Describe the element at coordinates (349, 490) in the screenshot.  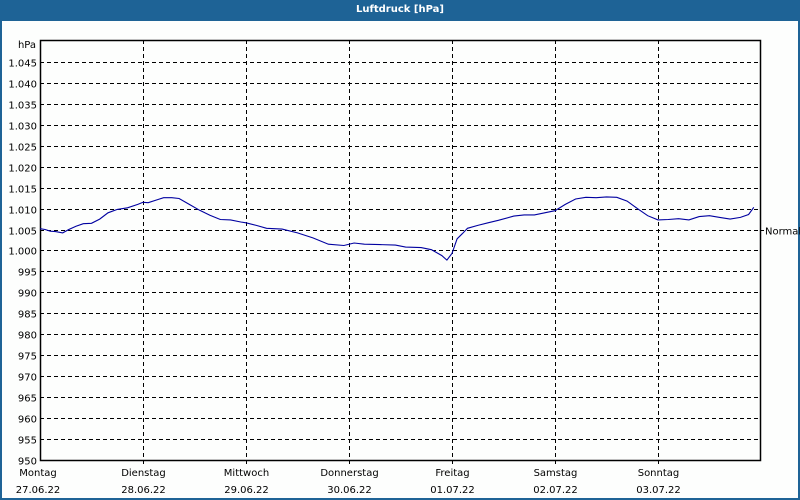
I see `x-tick-date: 30.06.22` at that location.